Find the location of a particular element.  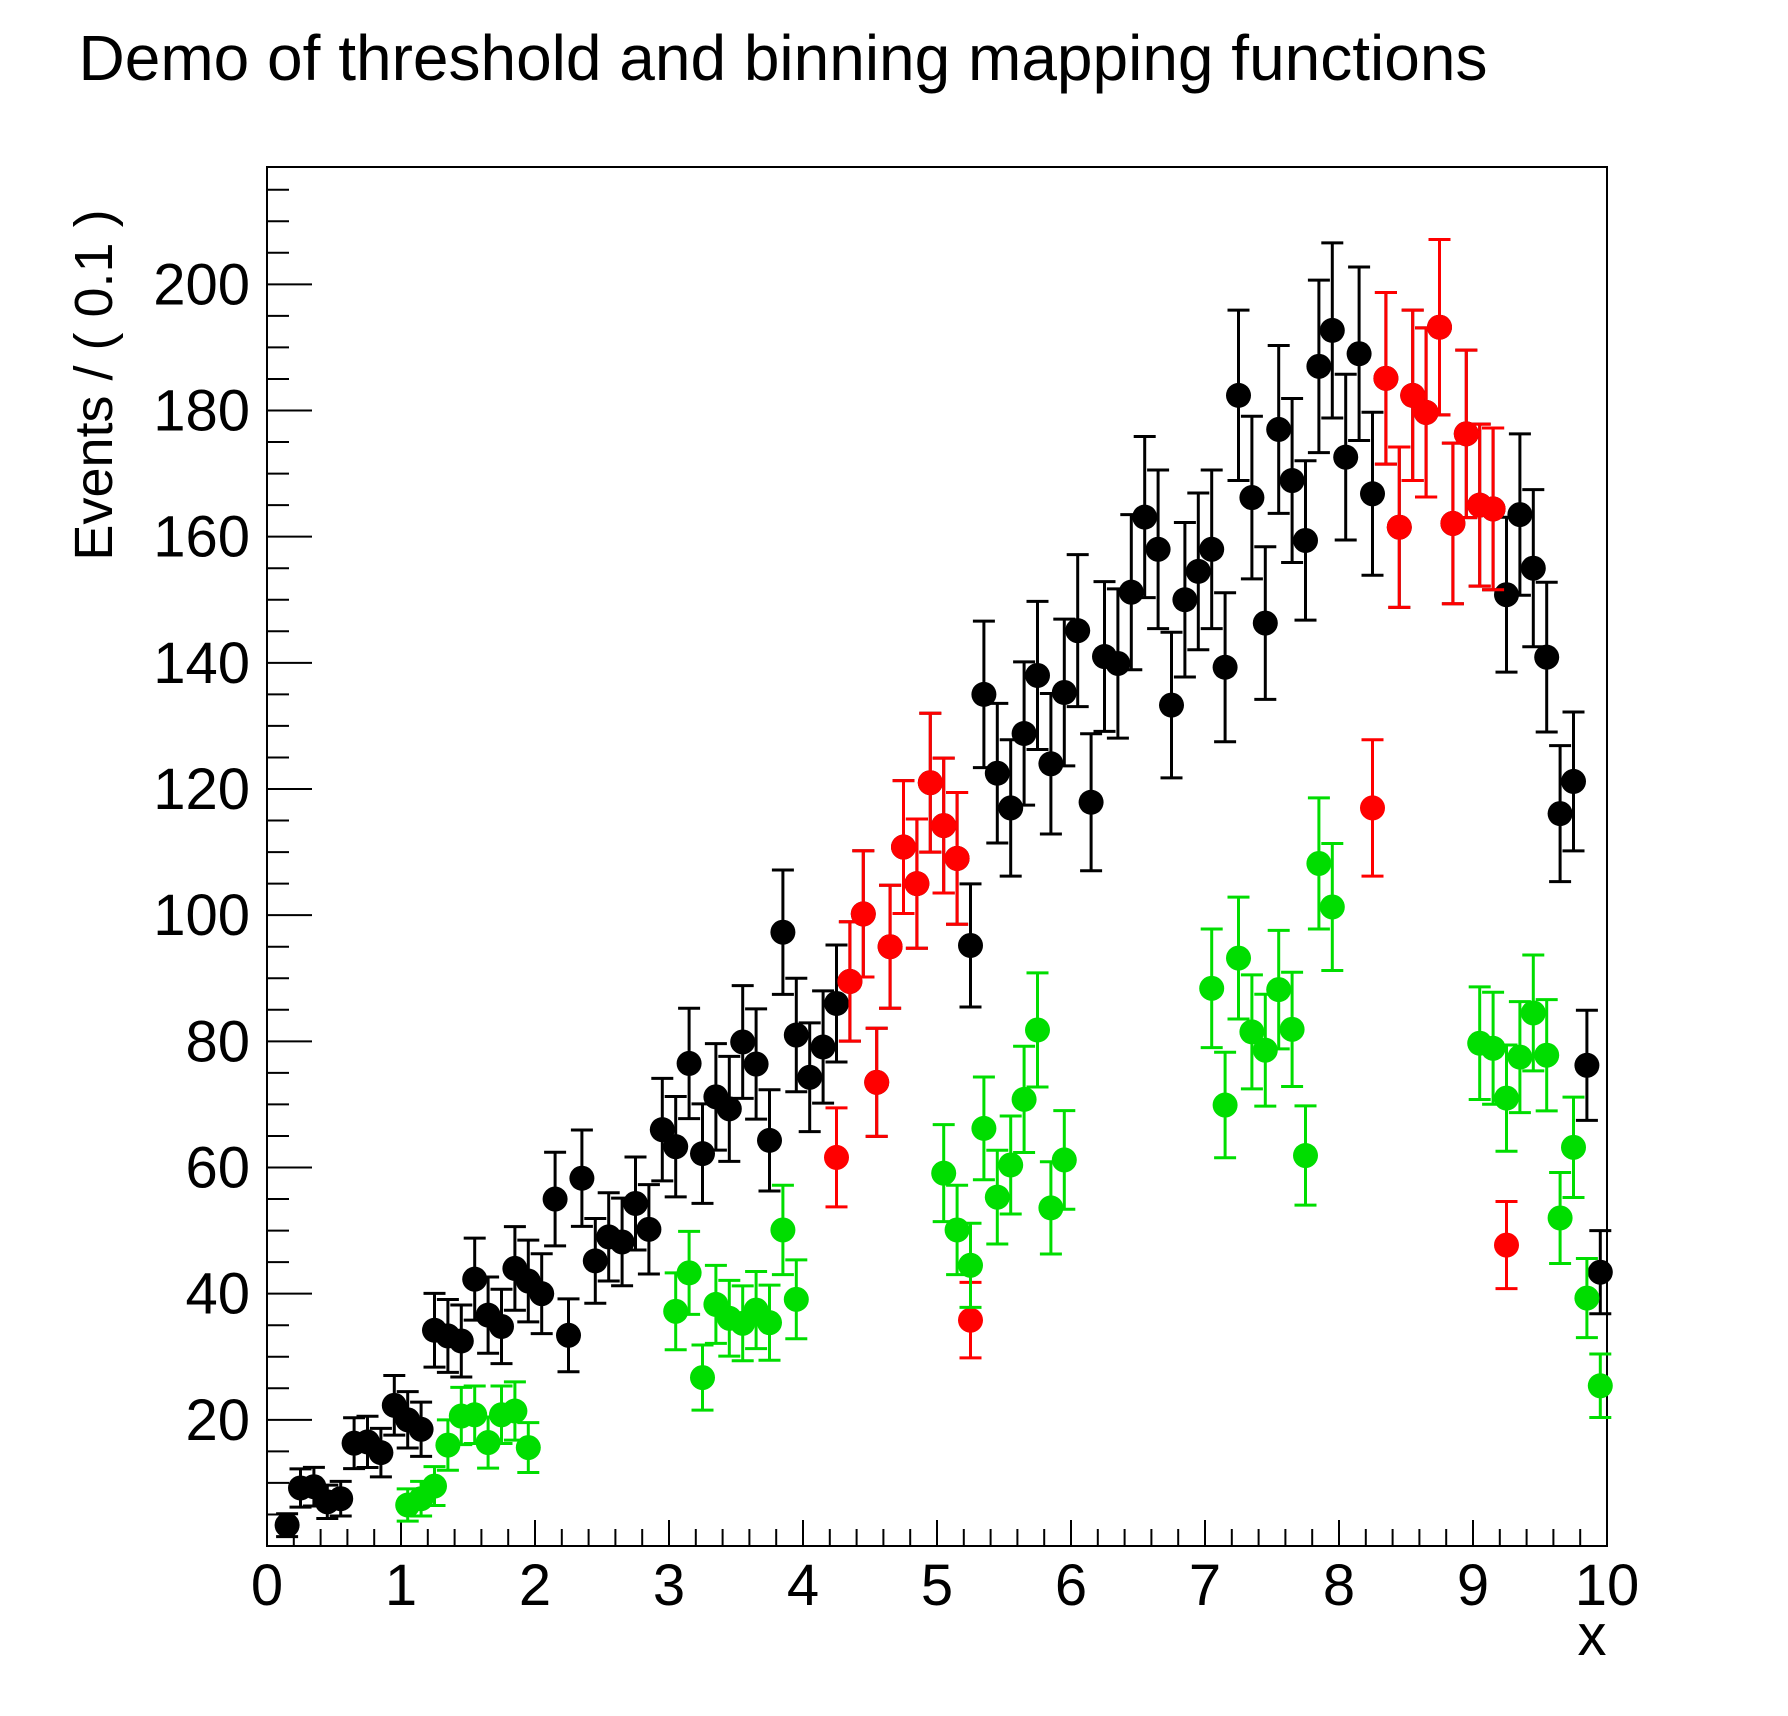

x-tick-label: 3 is located at coordinates (669, 1585).